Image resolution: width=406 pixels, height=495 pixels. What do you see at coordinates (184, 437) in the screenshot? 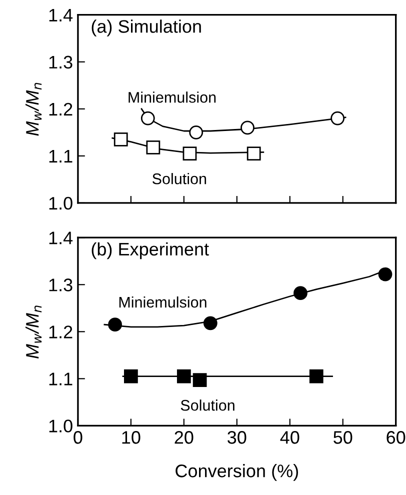
I see `x-tick-label: 20` at bounding box center [184, 437].